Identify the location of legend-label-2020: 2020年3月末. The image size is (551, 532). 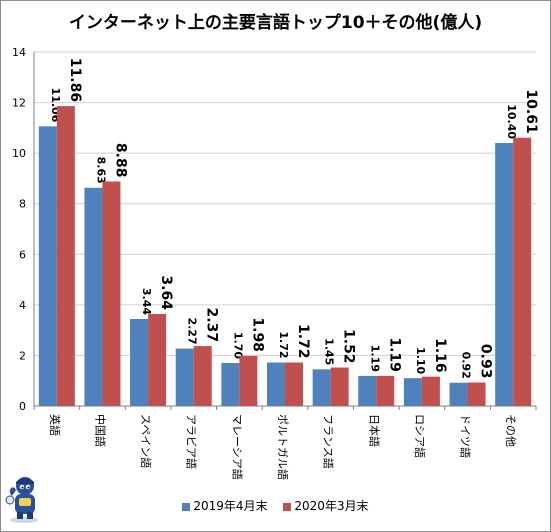
(331, 506).